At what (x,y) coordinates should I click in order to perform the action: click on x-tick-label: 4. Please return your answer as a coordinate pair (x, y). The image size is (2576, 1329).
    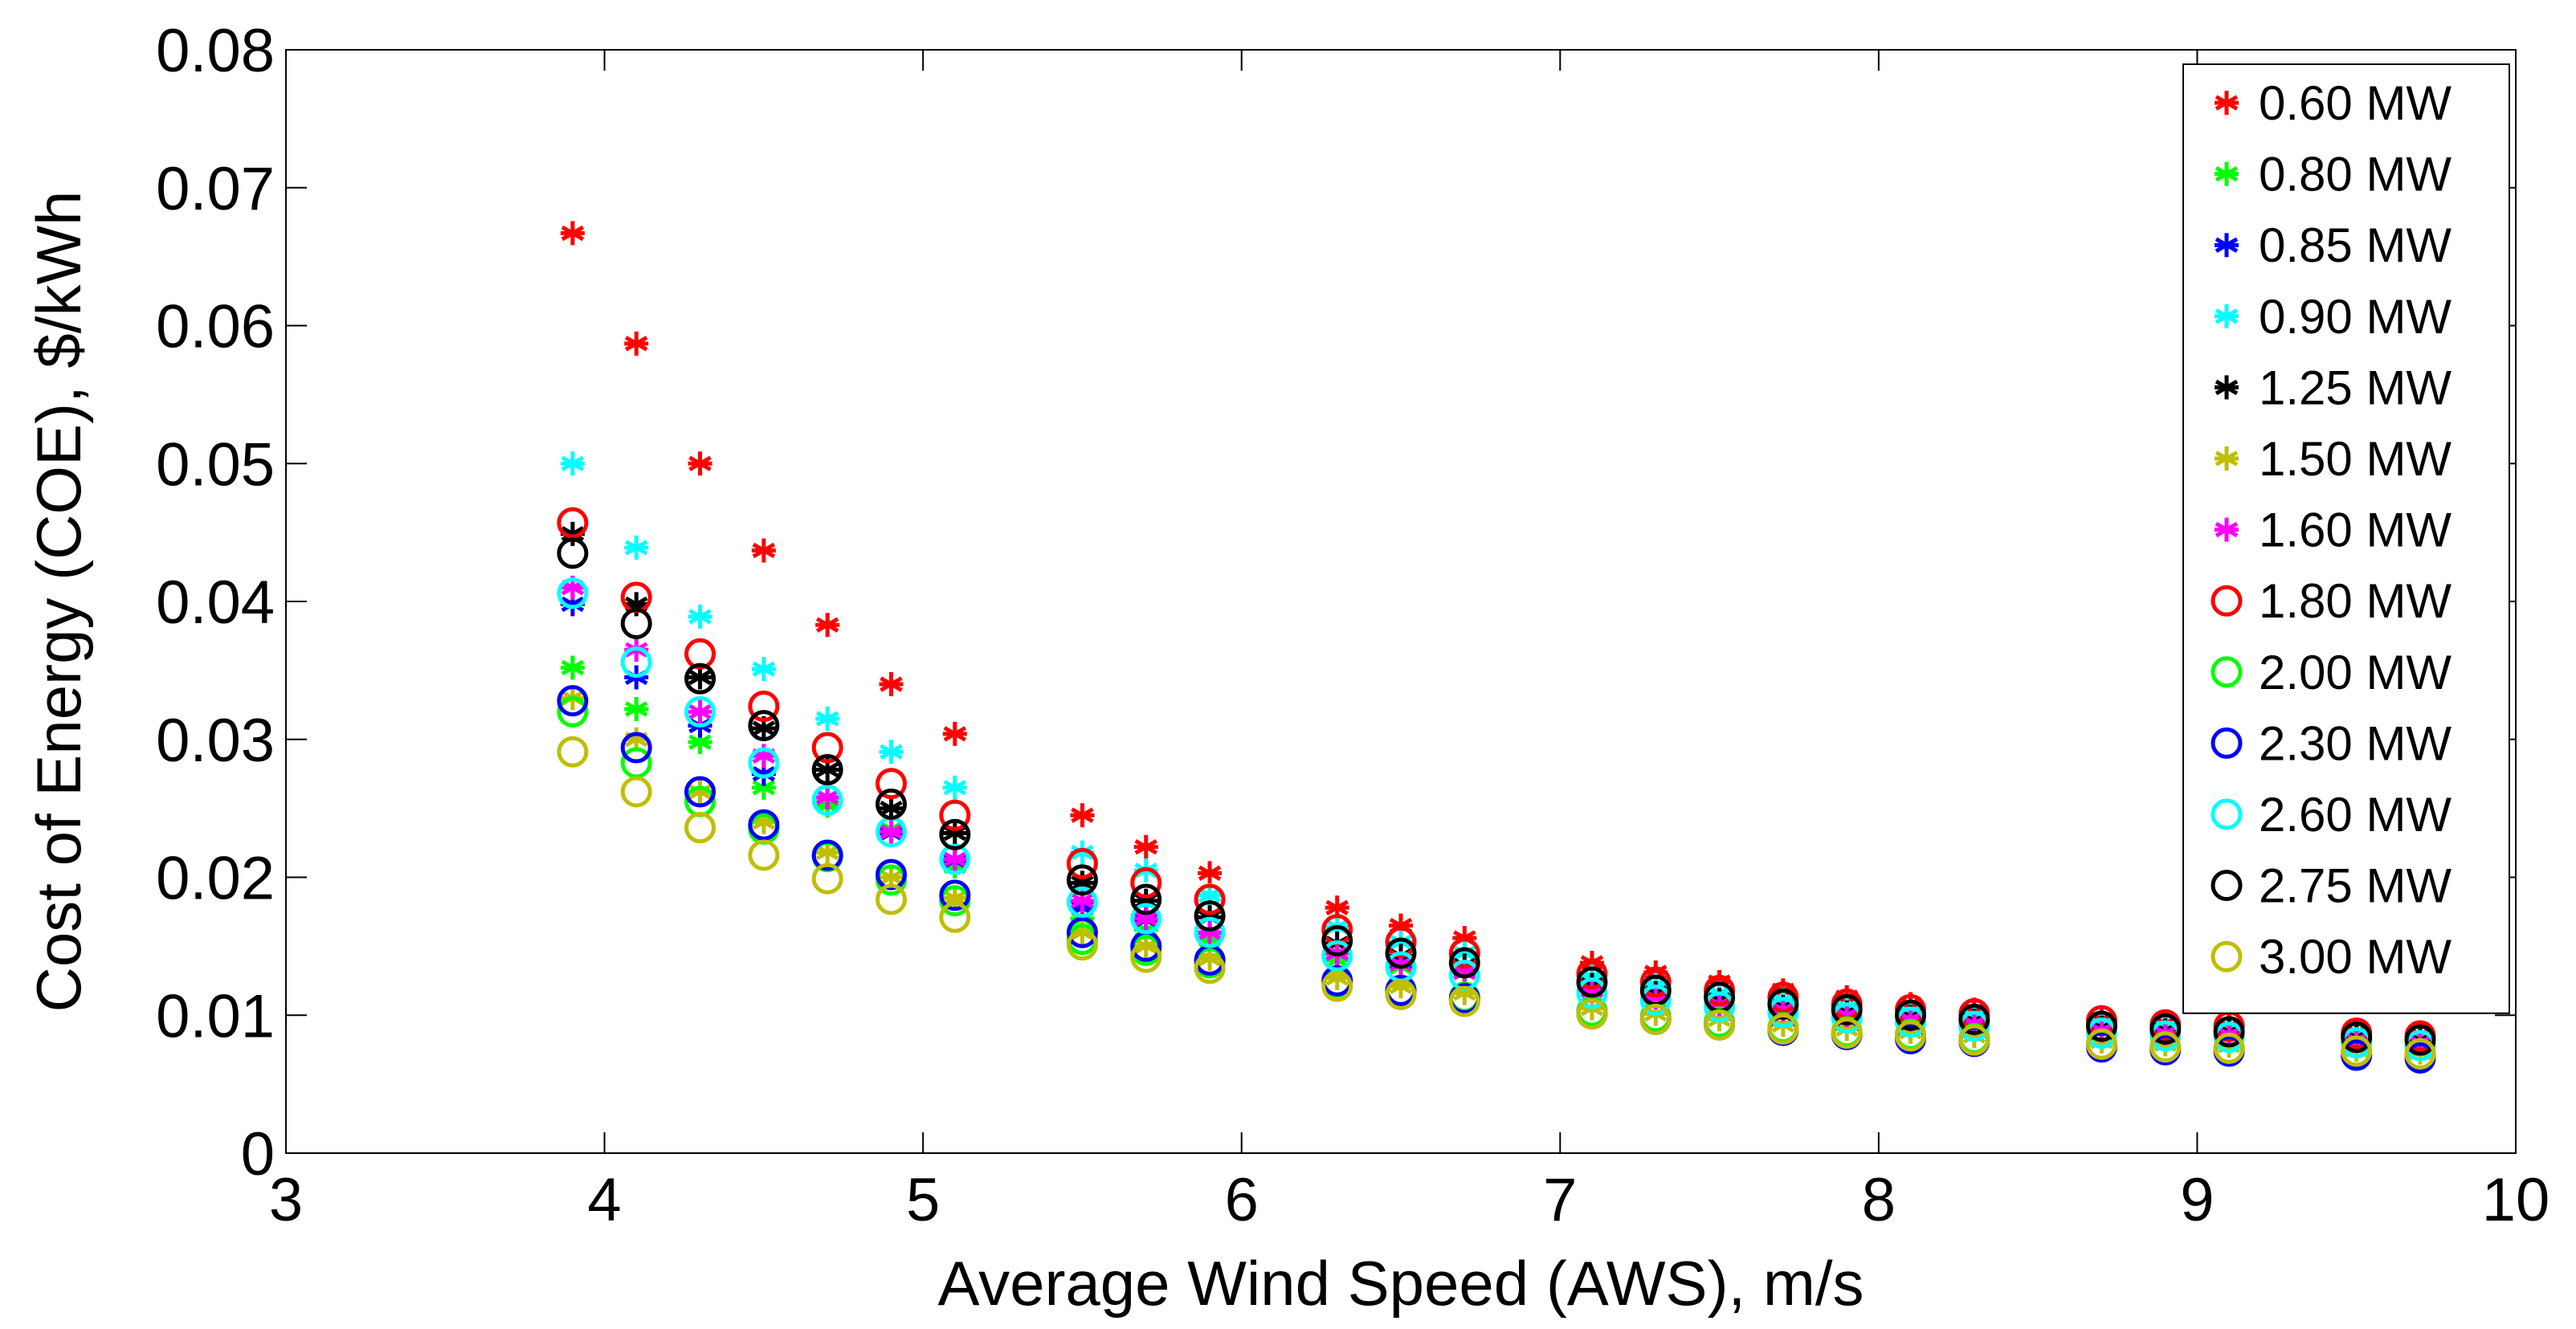
    Looking at the image, I should click on (604, 1200).